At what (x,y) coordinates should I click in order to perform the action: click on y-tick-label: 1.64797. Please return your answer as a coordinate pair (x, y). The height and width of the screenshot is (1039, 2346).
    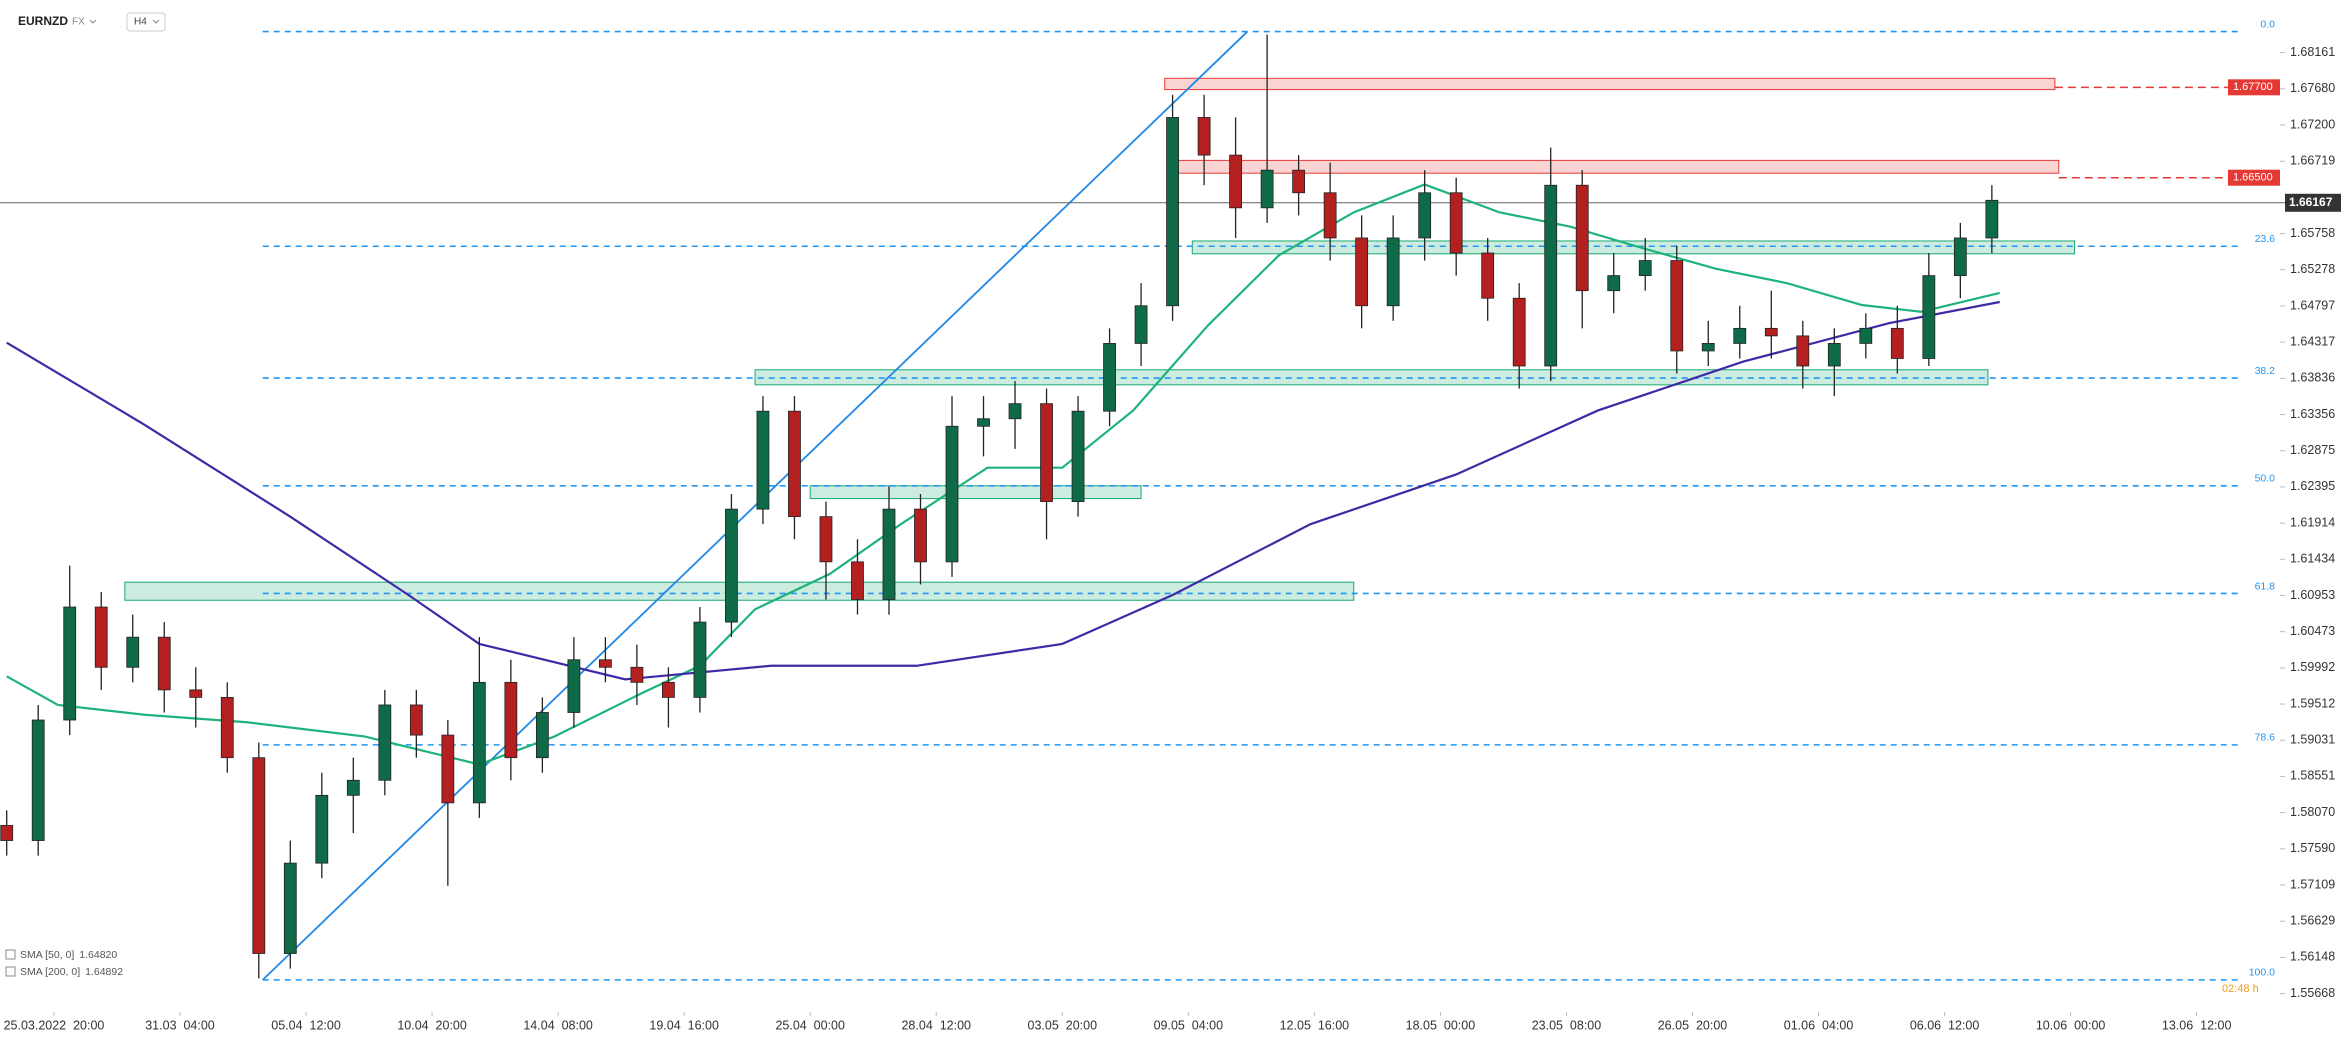
    Looking at the image, I should click on (2312, 305).